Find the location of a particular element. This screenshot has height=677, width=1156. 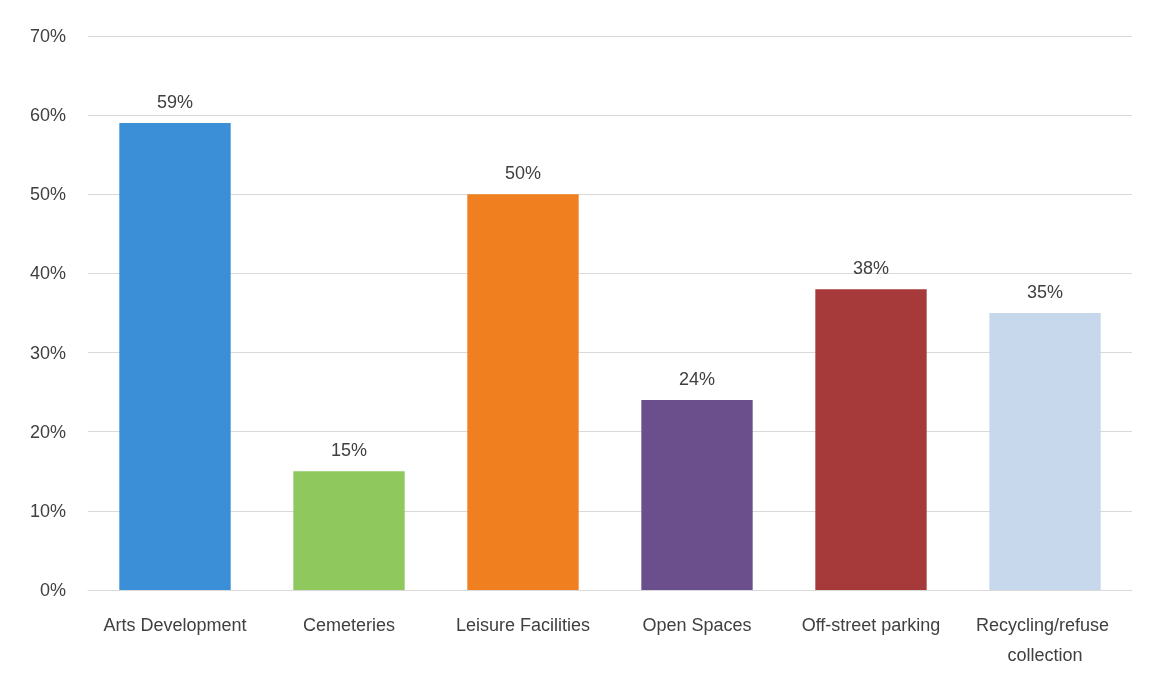

y-tick-label: 50% is located at coordinates (47, 194).